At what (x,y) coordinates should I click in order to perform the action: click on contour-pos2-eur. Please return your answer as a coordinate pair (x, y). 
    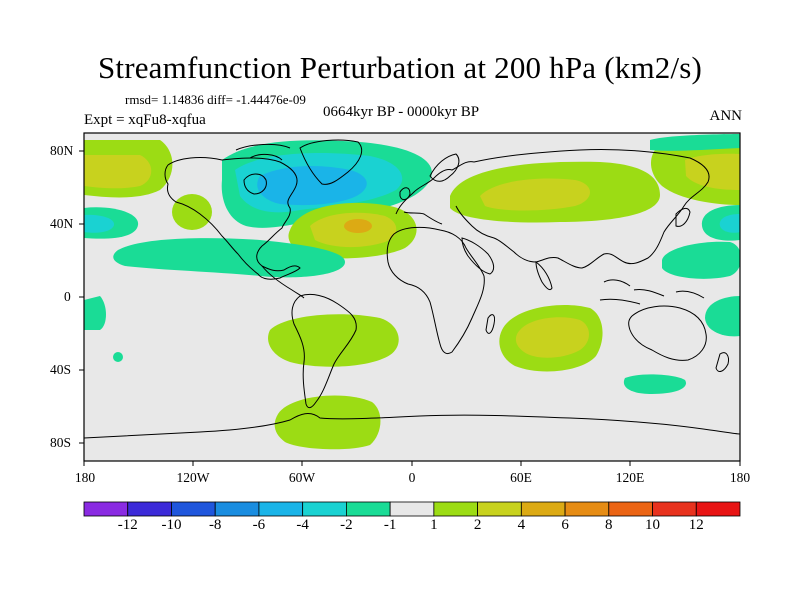
    Looking at the image, I should click on (535, 194).